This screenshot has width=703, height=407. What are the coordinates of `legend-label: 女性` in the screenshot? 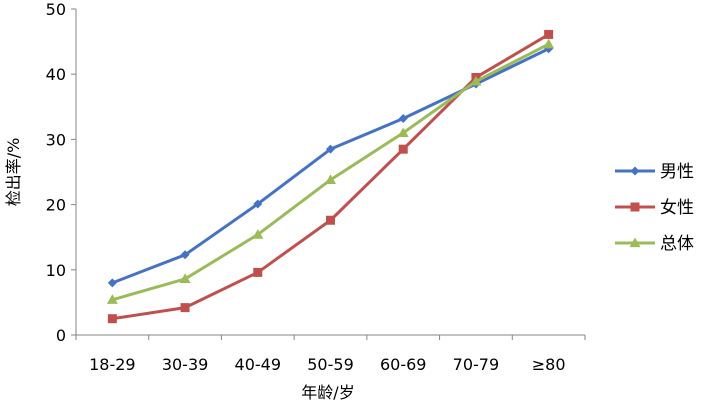 It's located at (677, 208).